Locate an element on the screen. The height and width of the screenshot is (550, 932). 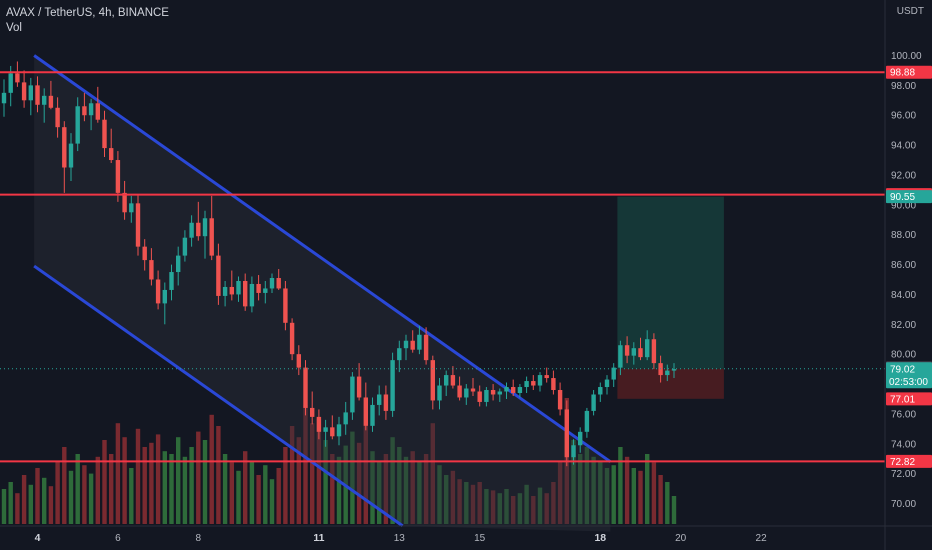
x-tick-label: 8 is located at coordinates (199, 538).